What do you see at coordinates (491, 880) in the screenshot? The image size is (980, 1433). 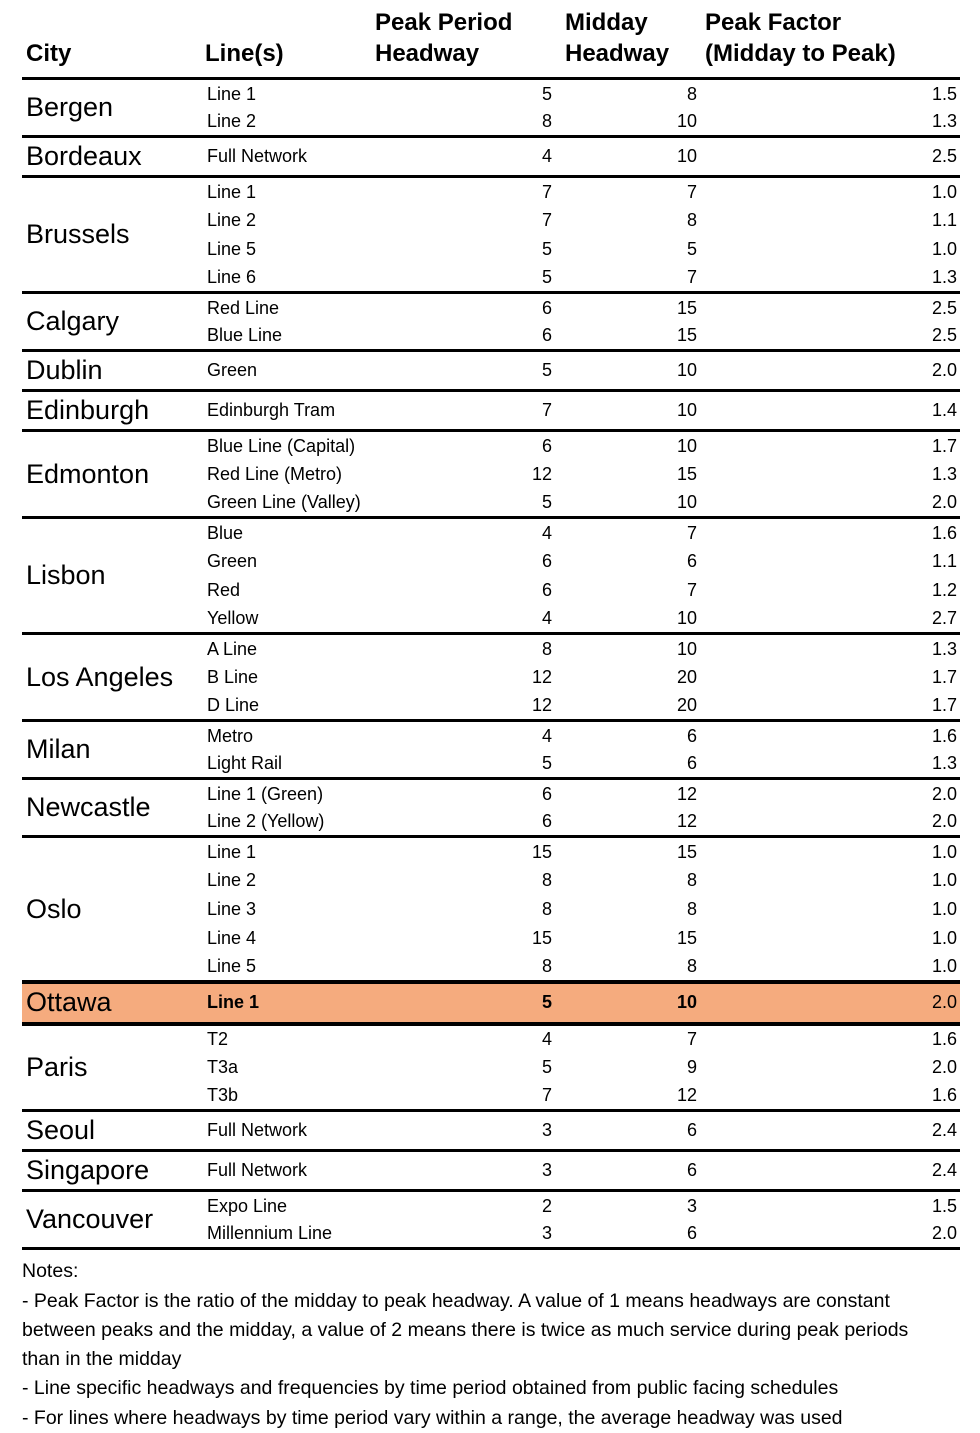 I see `table-row: Line 2 8 8 1.0` at bounding box center [491, 880].